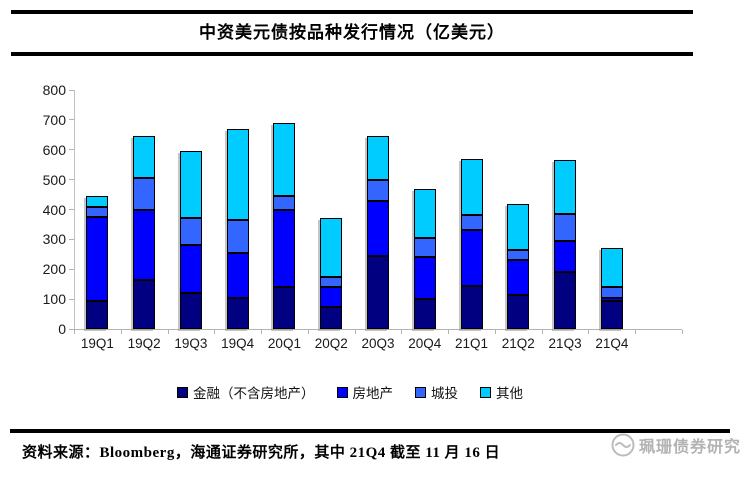 This screenshot has width=745, height=486. I want to click on legend-label: 城投, so click(444, 393).